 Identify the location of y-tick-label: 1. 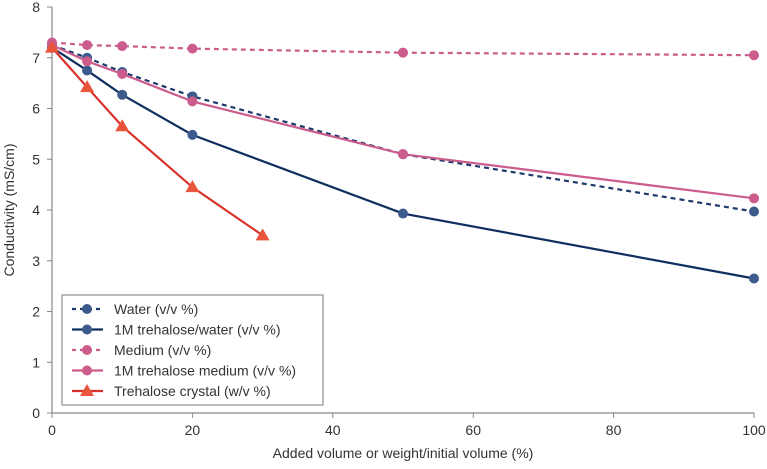
(36, 362).